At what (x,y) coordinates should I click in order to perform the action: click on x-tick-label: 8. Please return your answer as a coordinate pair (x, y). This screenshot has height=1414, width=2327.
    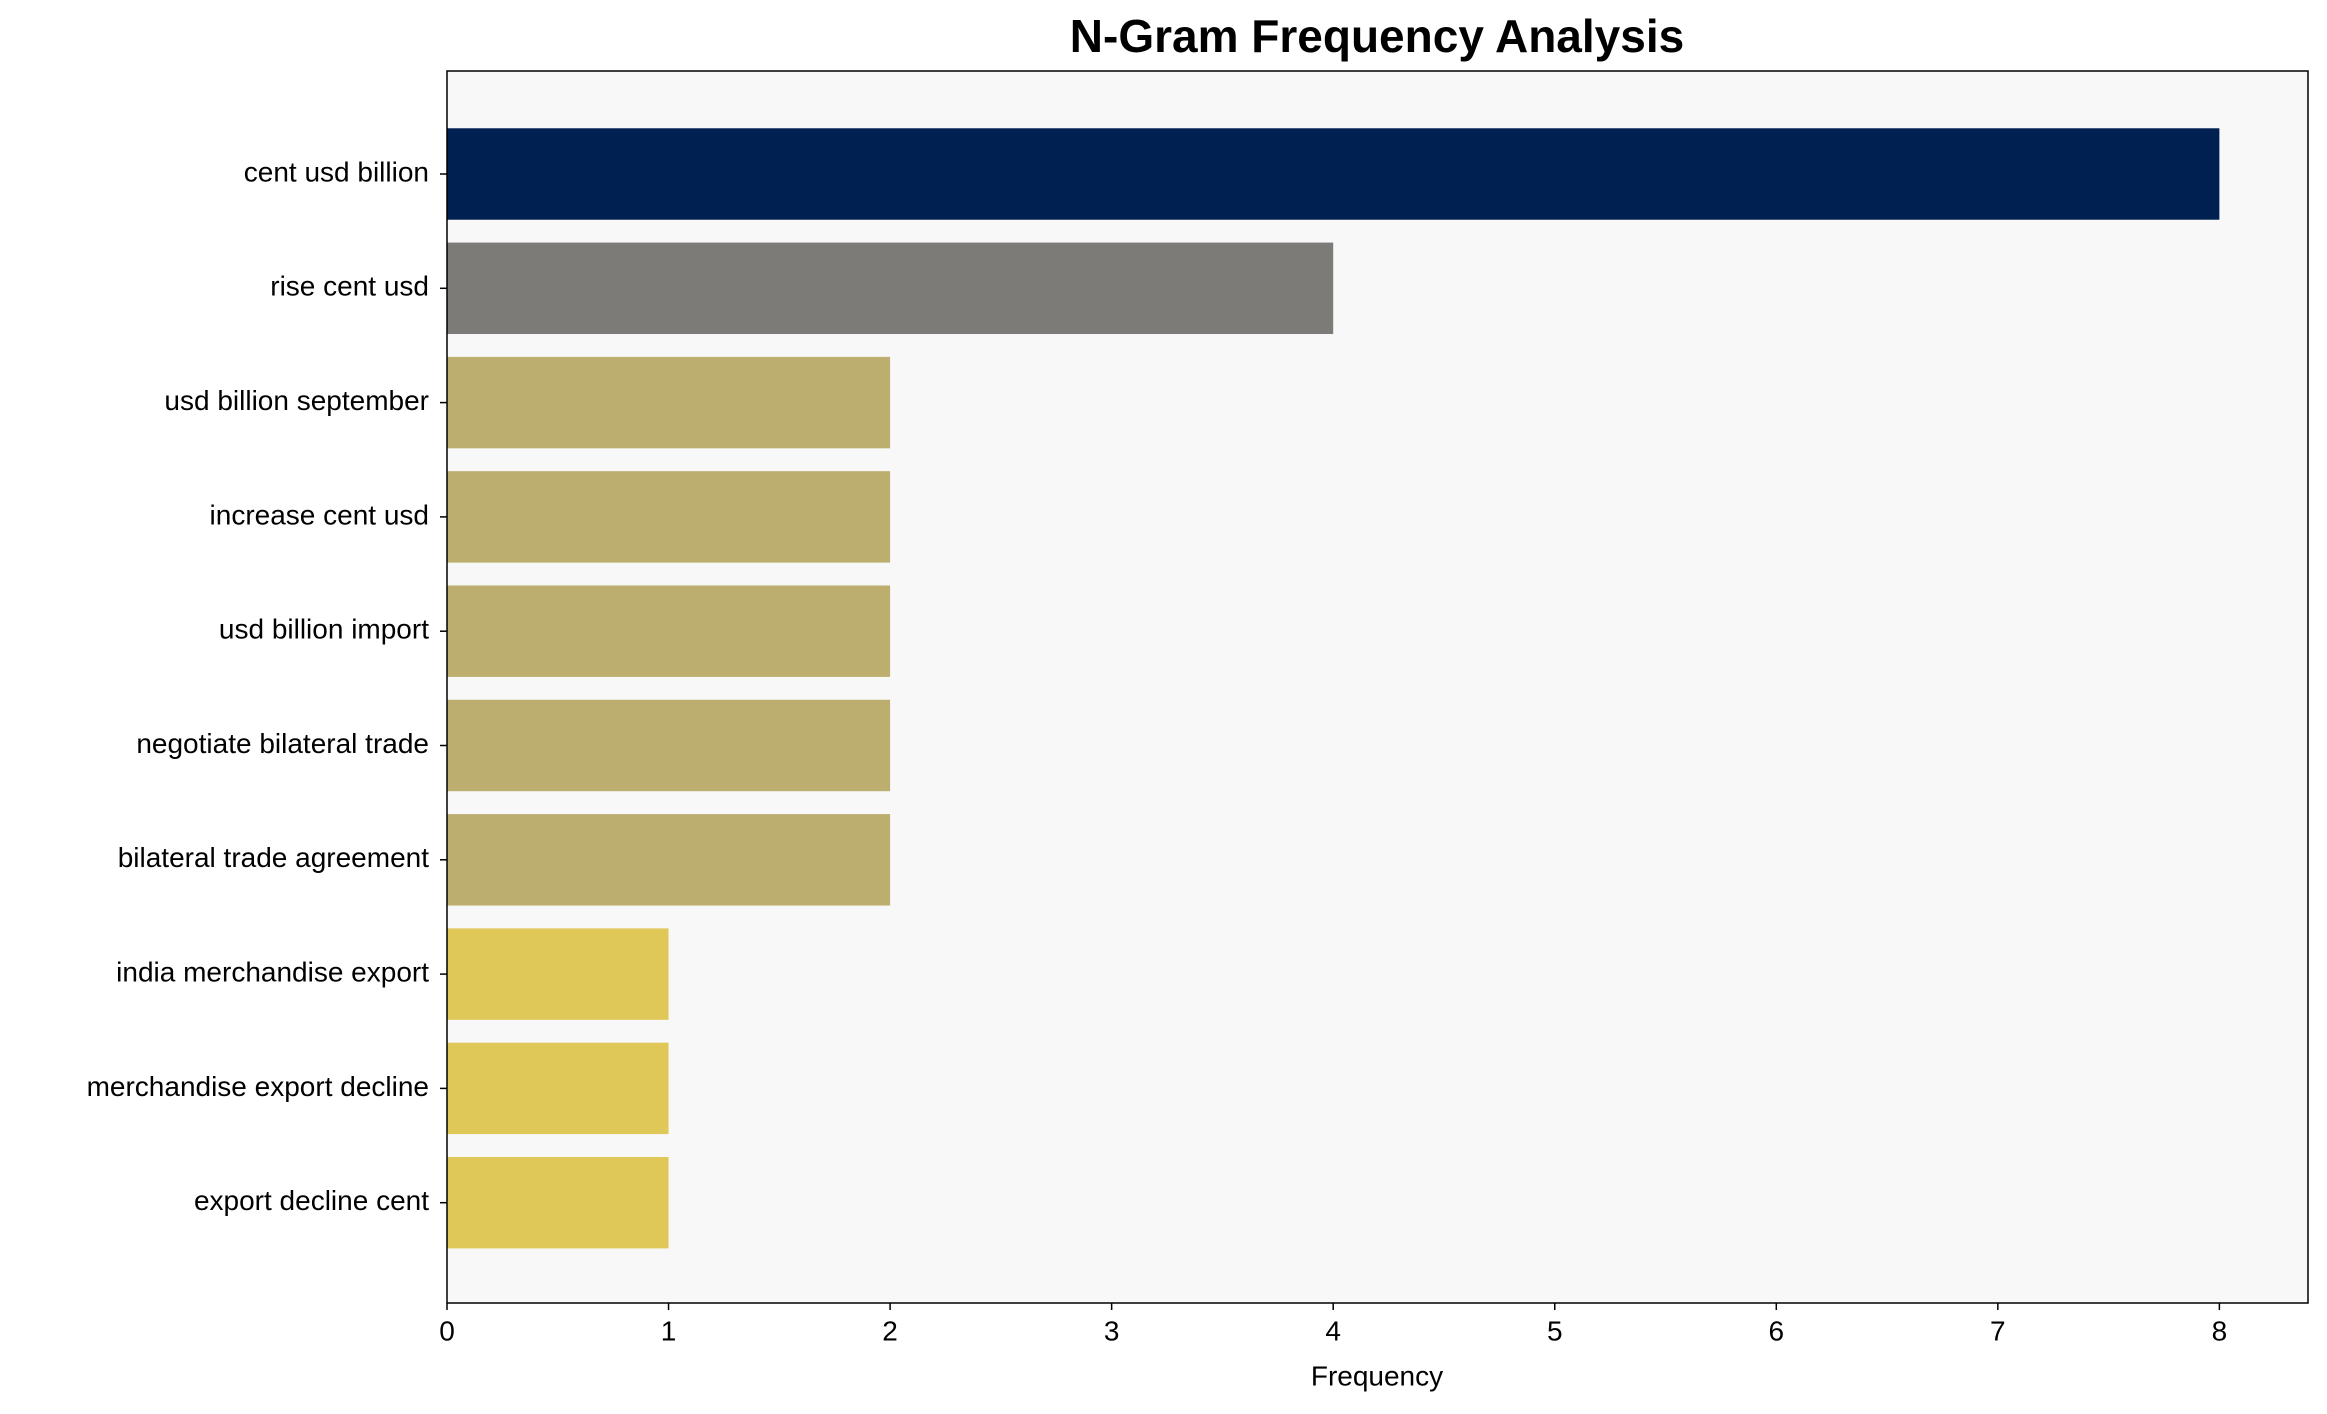
    Looking at the image, I should click on (2220, 1330).